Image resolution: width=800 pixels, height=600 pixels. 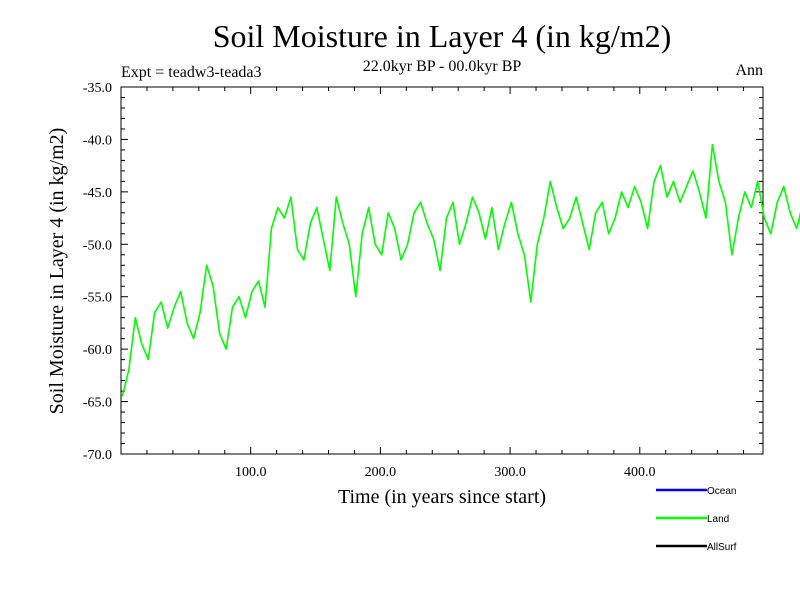 What do you see at coordinates (381, 472) in the screenshot?
I see `x-tick-label: 200.0` at bounding box center [381, 472].